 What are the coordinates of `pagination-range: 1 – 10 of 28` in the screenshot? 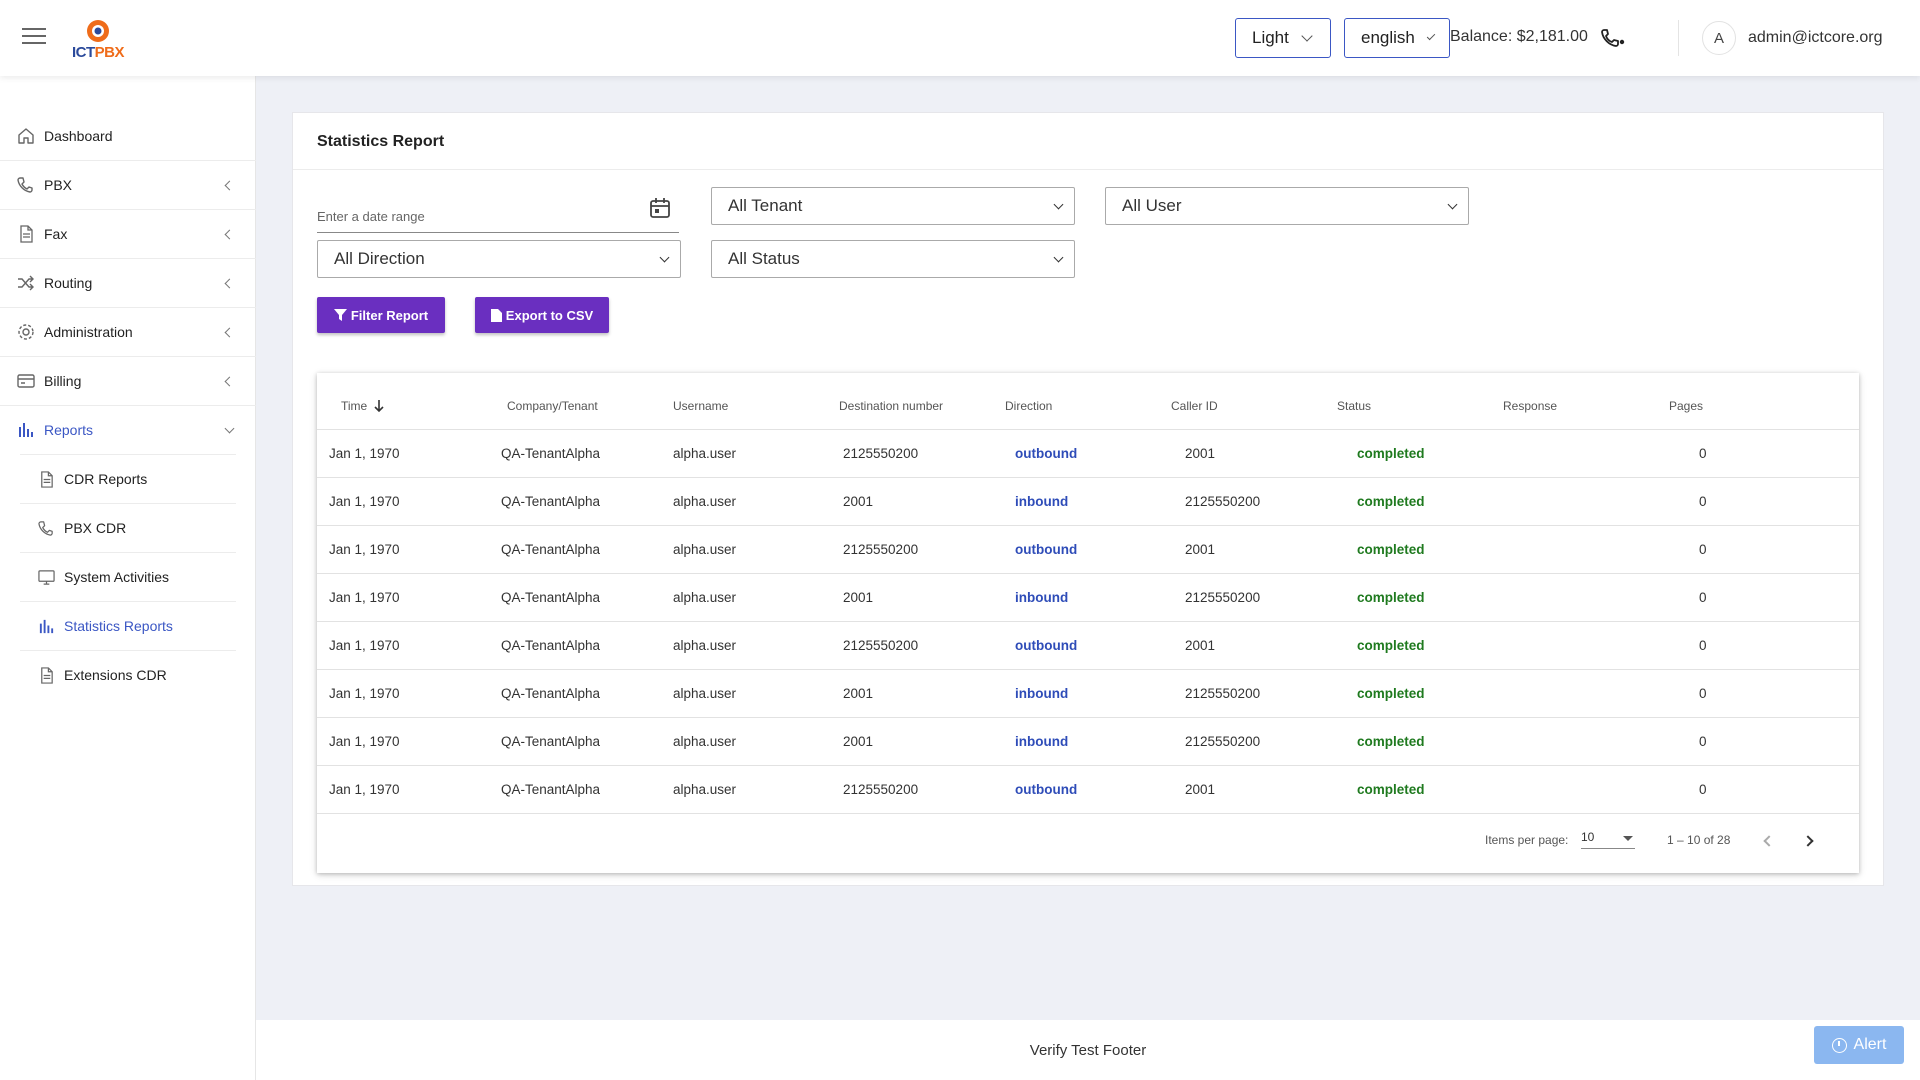 It's located at (1699, 840).